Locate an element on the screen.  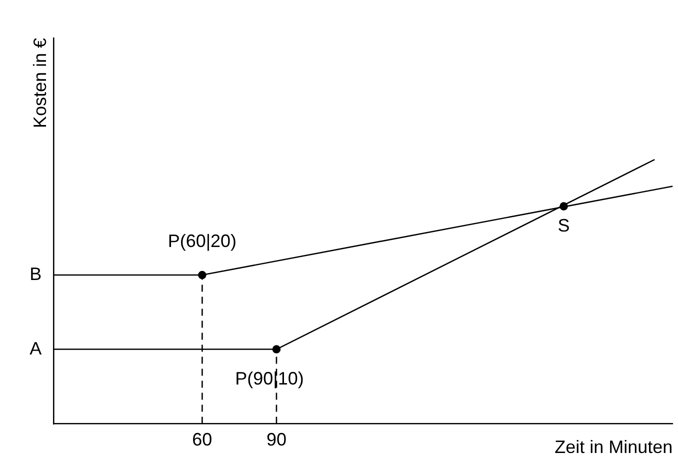
annotation: P(90|10) is located at coordinates (269, 378).